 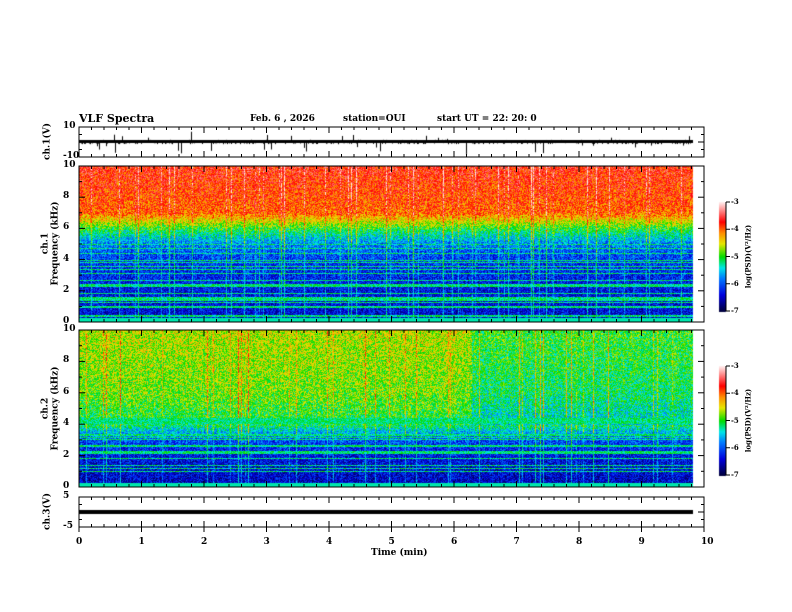 I want to click on x-tick-label: 9, so click(x=641, y=542).